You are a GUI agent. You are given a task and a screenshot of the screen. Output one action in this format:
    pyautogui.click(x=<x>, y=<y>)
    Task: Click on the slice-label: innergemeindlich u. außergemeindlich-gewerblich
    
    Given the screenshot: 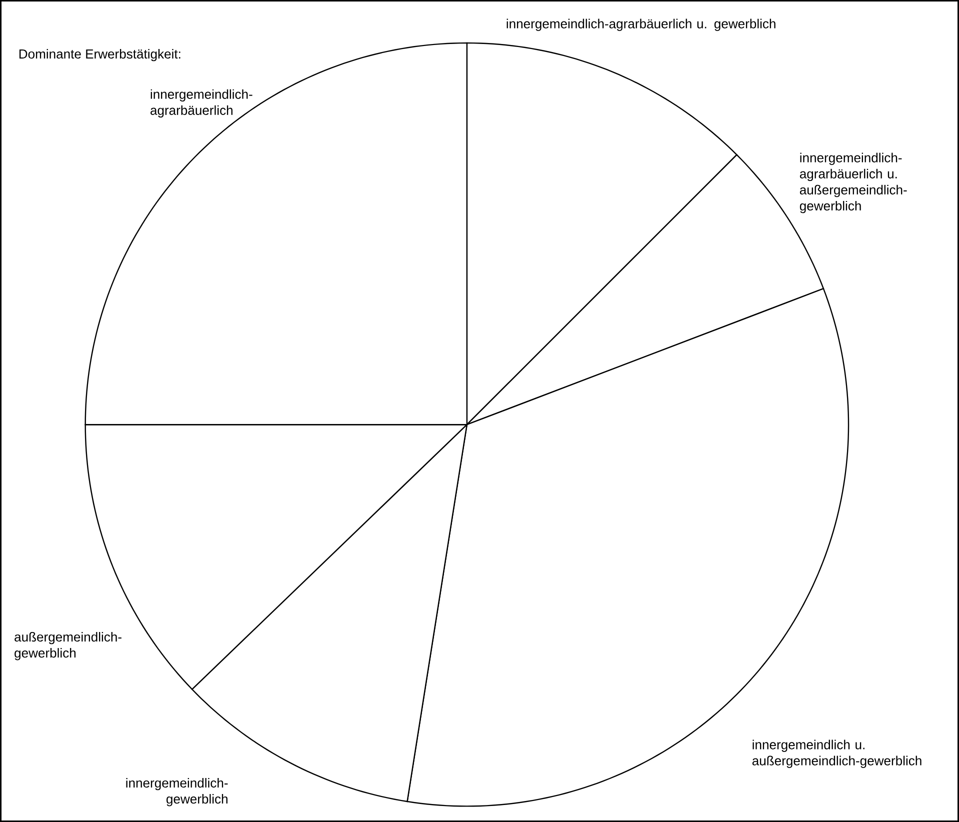 What is the action you would take?
    pyautogui.click(x=837, y=754)
    